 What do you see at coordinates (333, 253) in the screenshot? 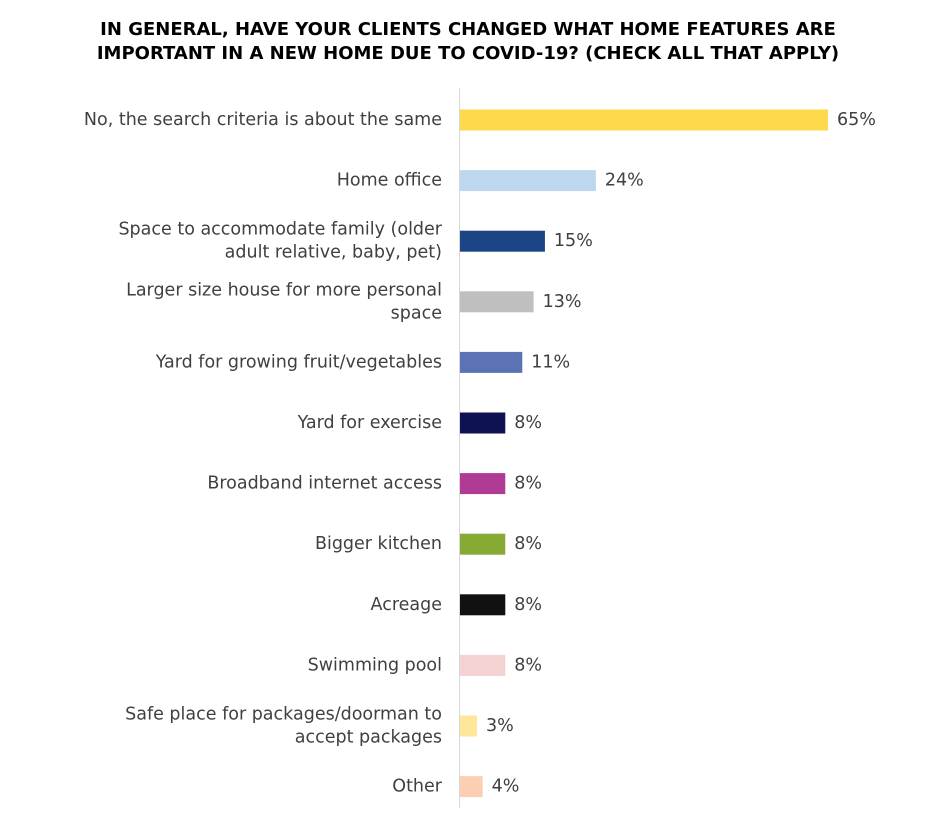
I see `category-label-line: adult relative, baby, pet)` at bounding box center [333, 253].